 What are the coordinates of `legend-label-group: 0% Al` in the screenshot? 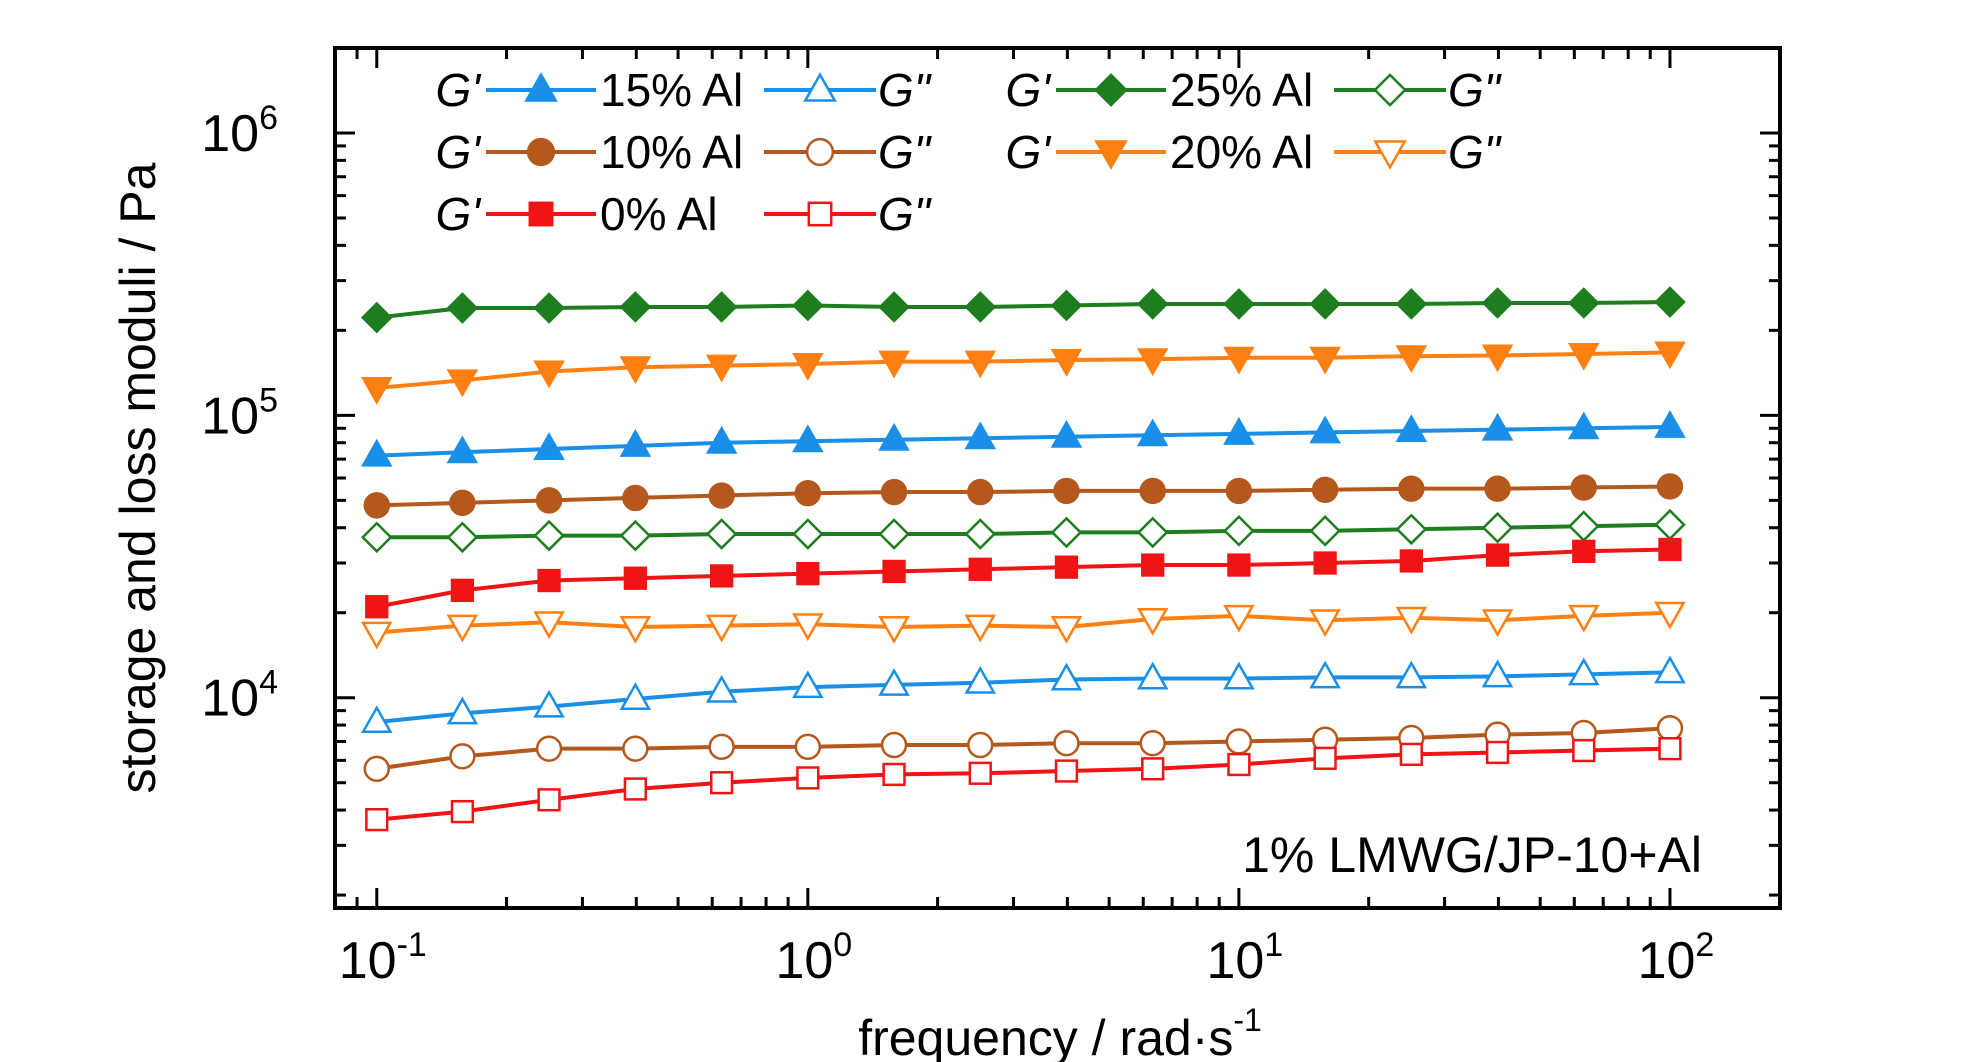 It's located at (659, 214).